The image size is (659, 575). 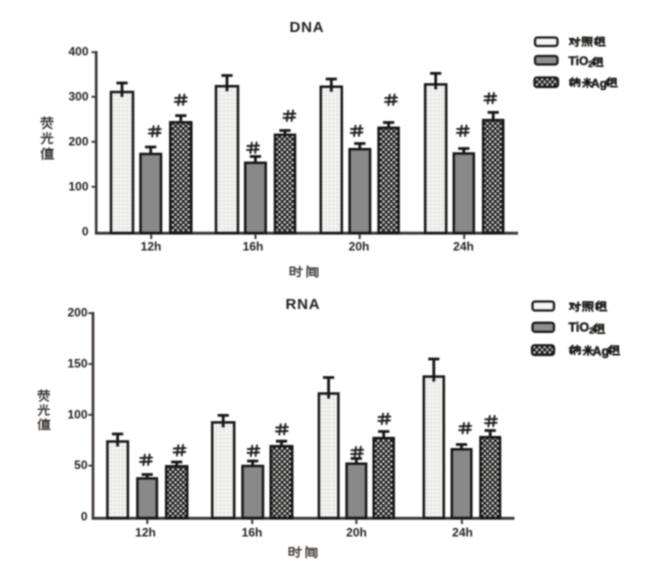 I want to click on svg-text: 150, so click(x=77, y=364).